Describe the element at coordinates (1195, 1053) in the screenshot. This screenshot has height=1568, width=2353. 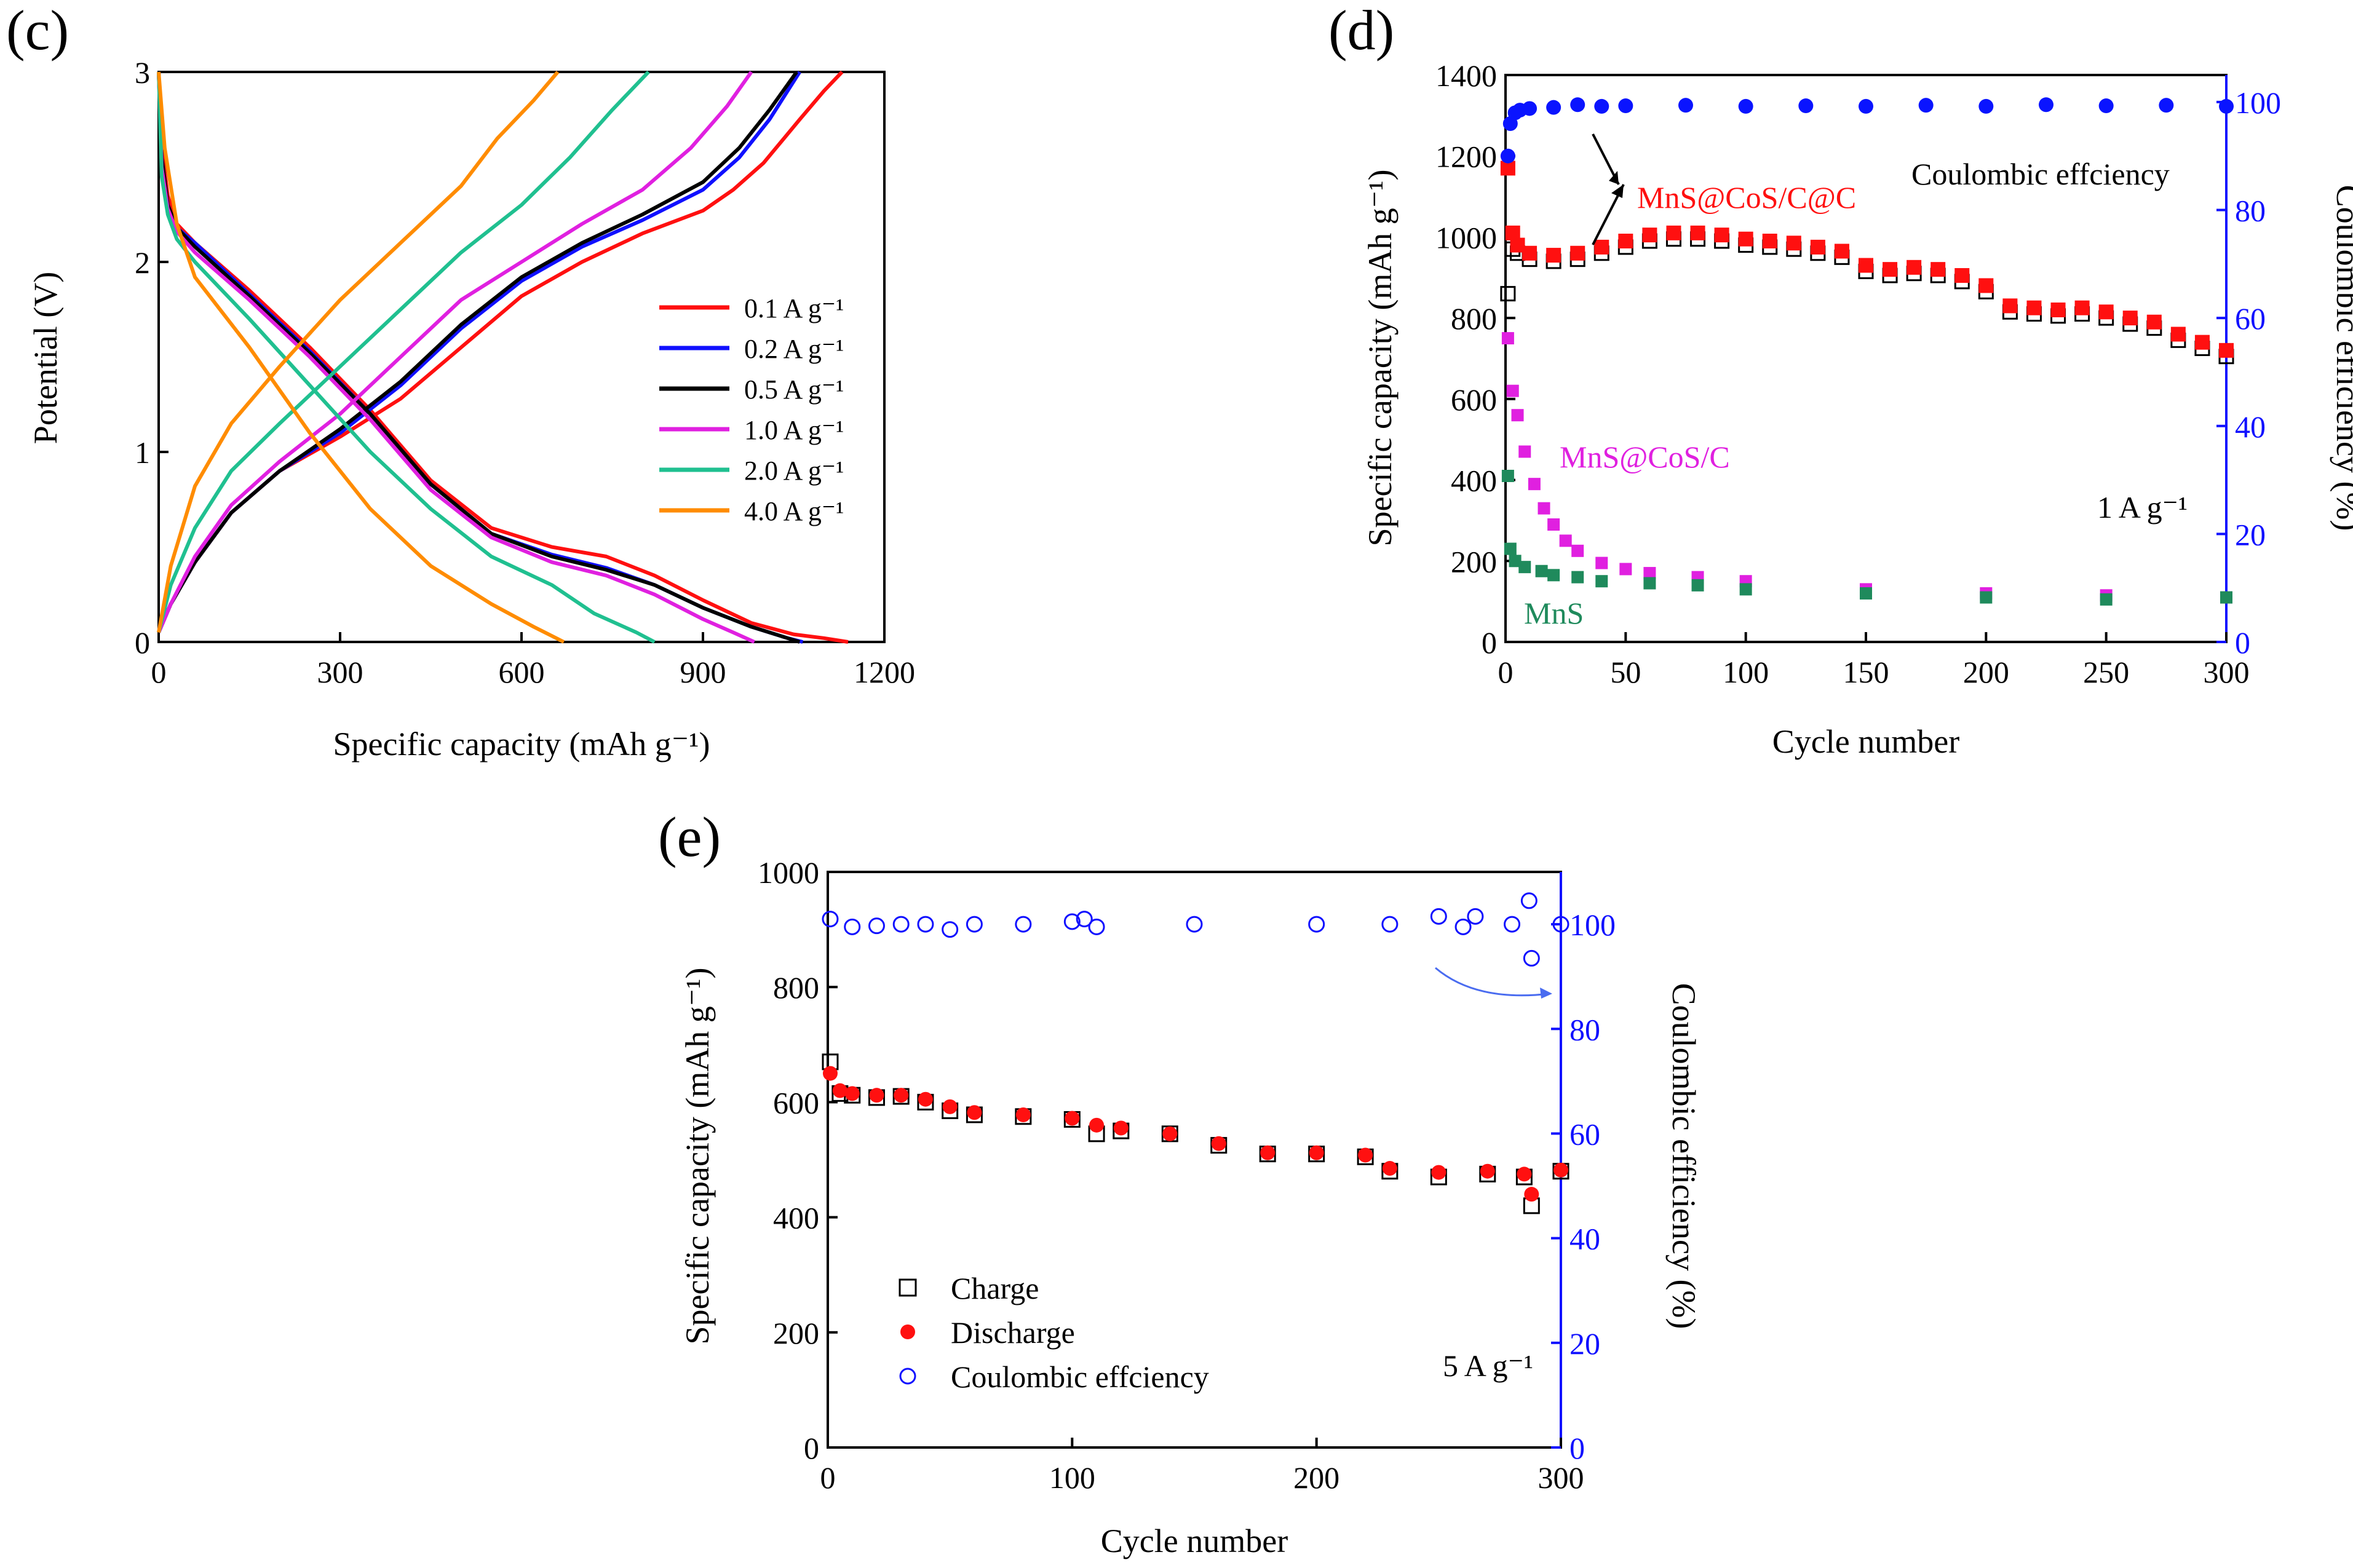
I see `series-group-e` at that location.